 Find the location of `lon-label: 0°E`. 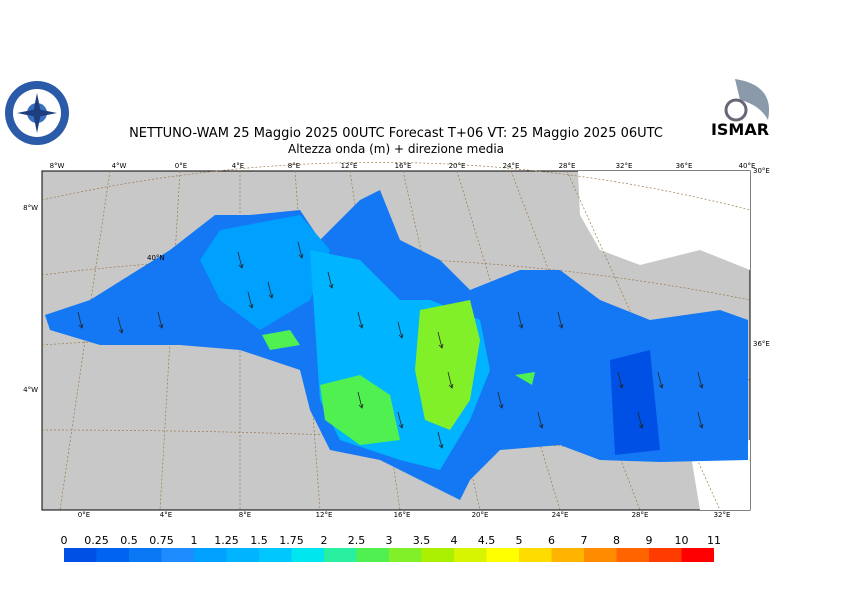

lon-label: 0°E is located at coordinates (181, 166).